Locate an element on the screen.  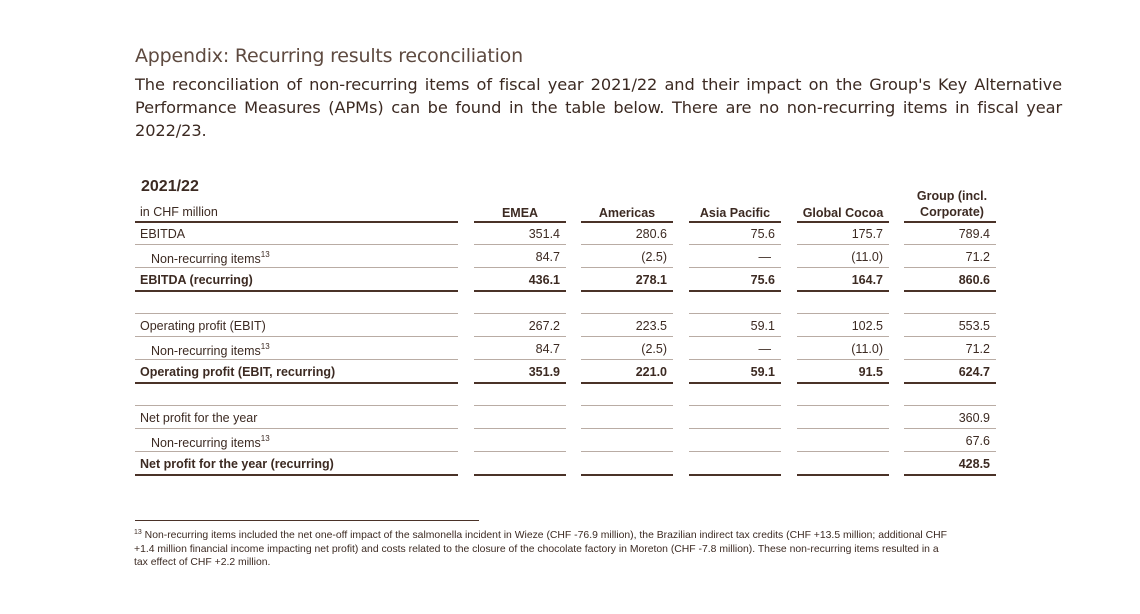
table-cell: 351.9 is located at coordinates (544, 372).